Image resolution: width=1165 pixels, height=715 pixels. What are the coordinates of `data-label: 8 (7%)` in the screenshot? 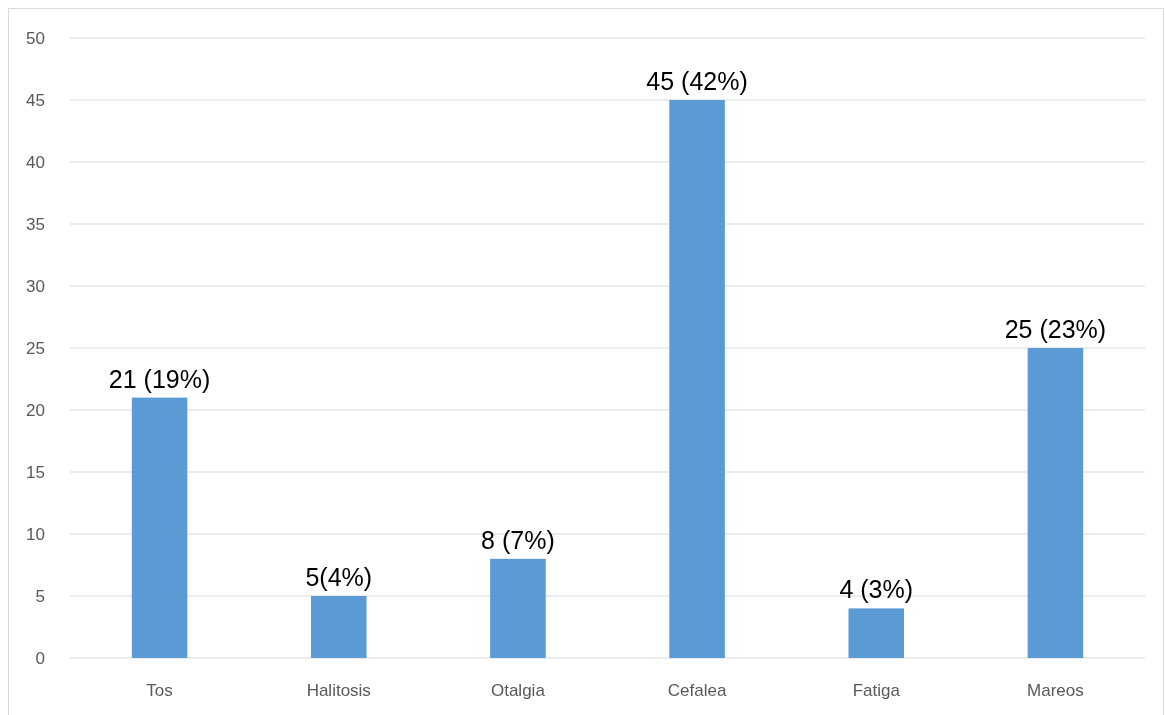 It's located at (518, 539).